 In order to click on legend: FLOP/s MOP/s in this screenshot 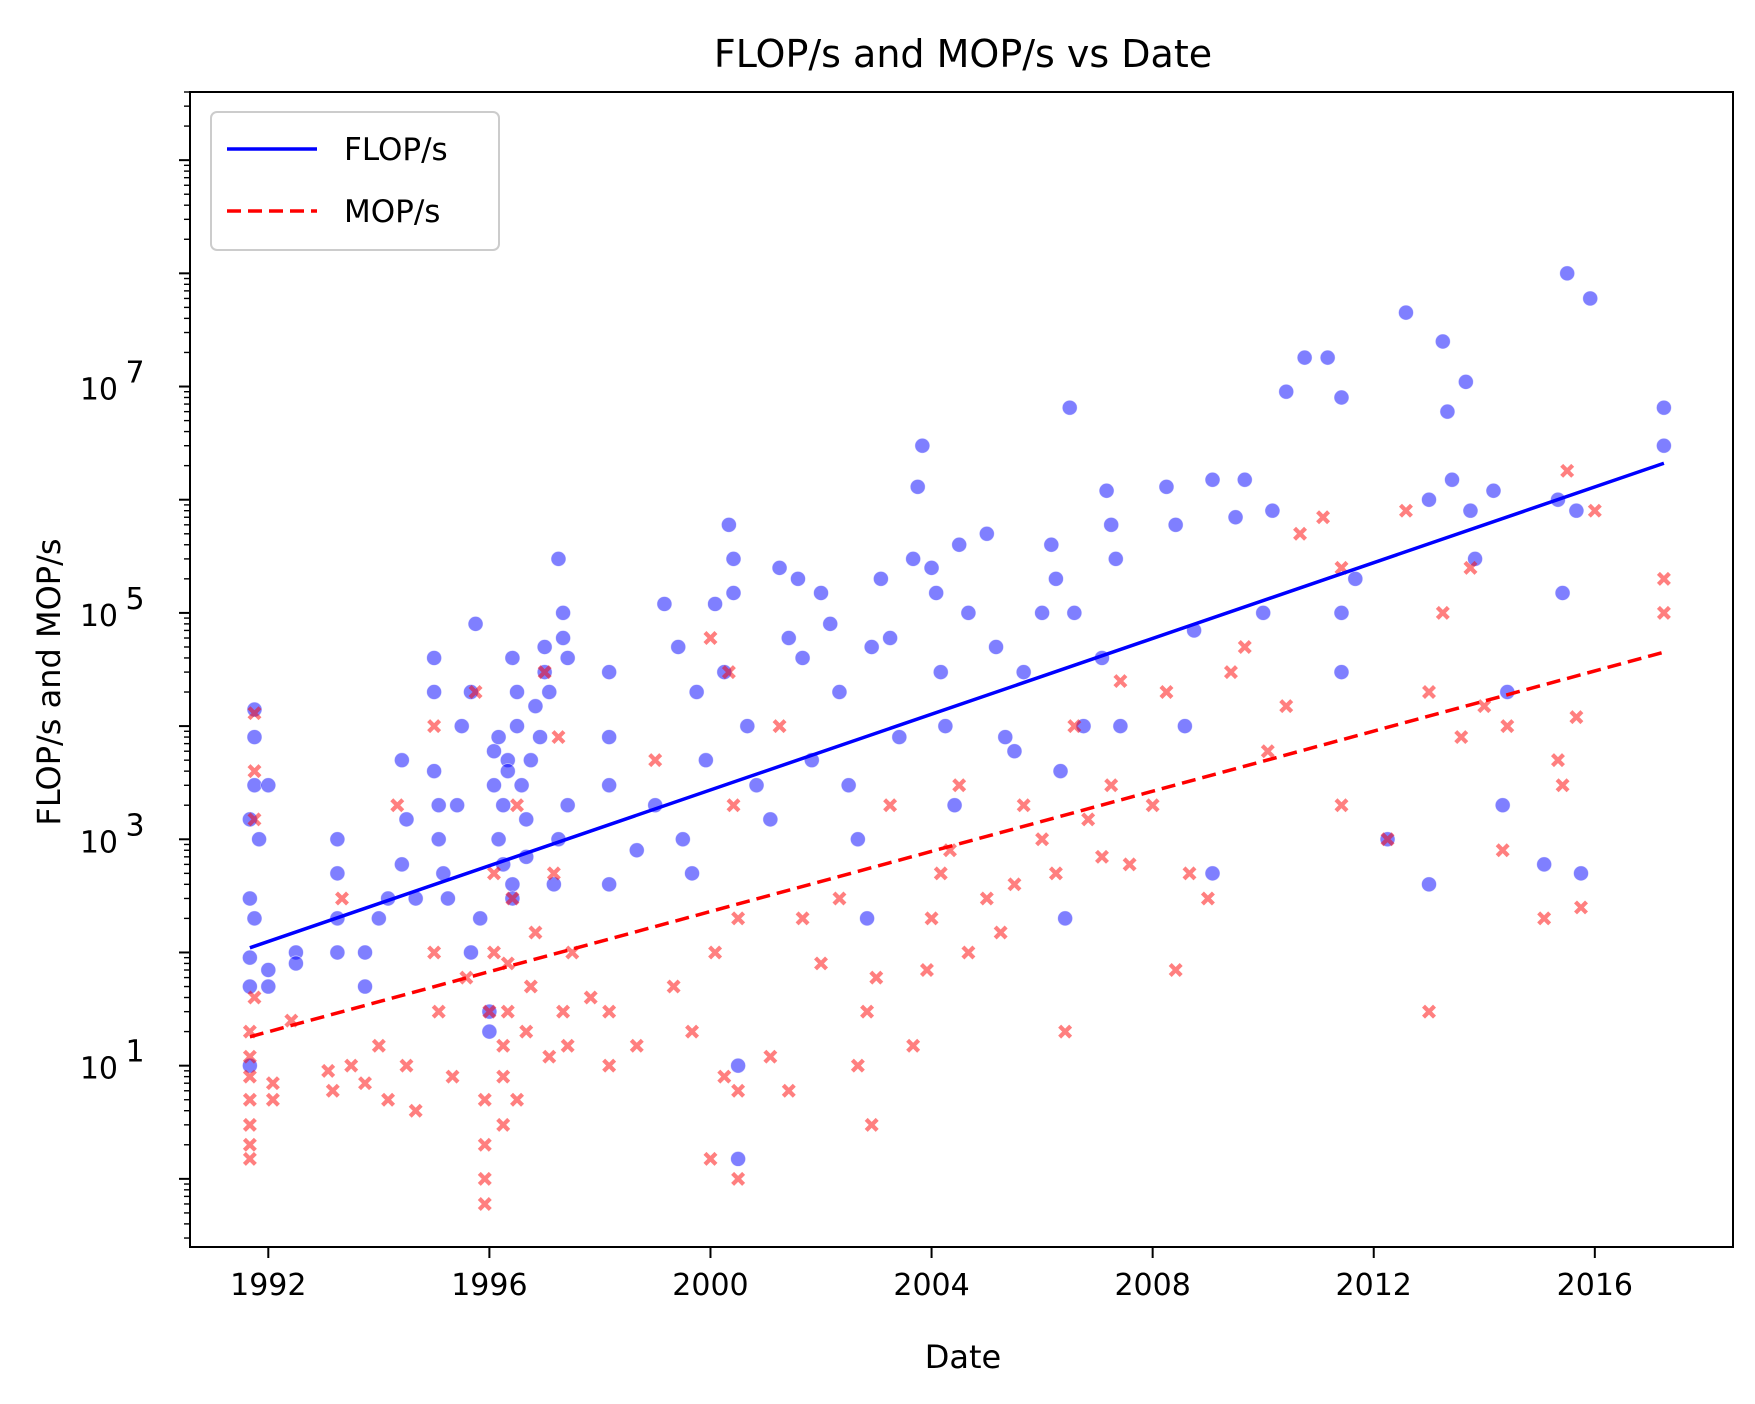, I will do `click(355, 181)`.